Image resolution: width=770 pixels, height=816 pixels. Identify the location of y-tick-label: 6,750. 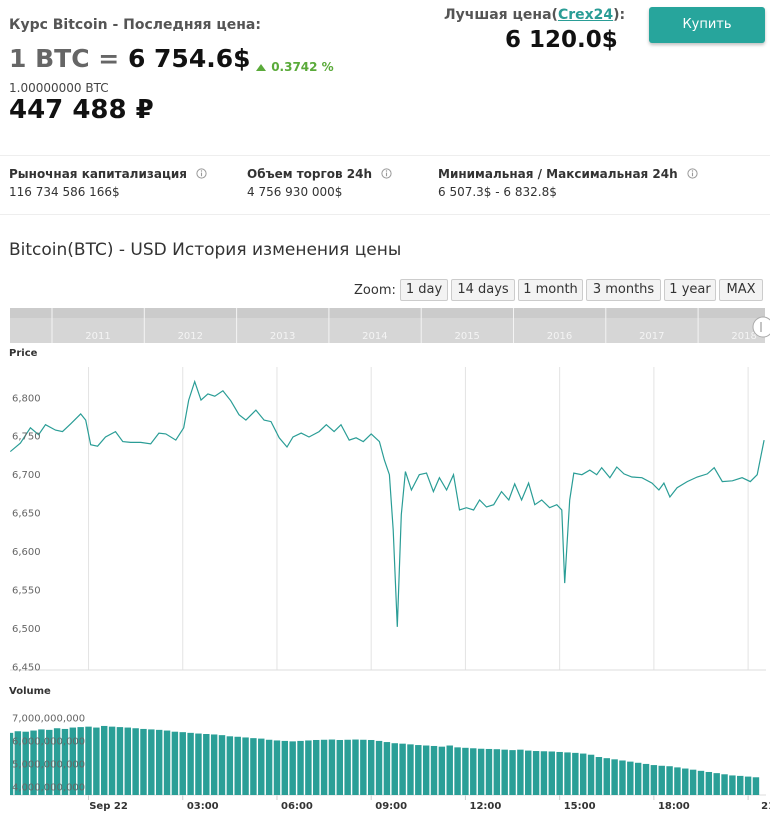
(26, 437).